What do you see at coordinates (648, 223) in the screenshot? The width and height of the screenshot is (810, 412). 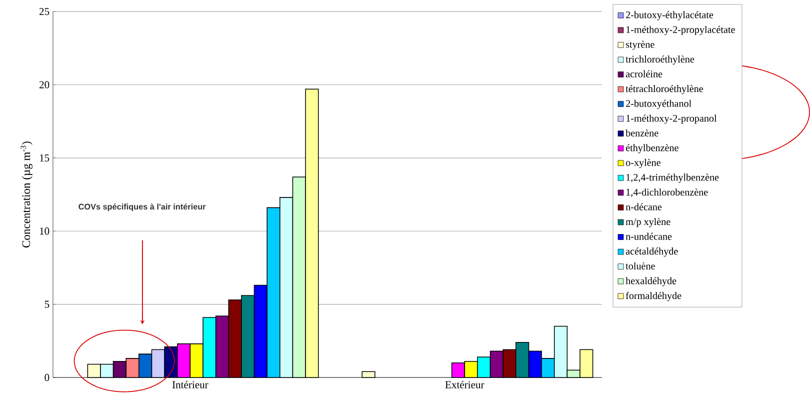 I see `legend-label: m/p xylène` at bounding box center [648, 223].